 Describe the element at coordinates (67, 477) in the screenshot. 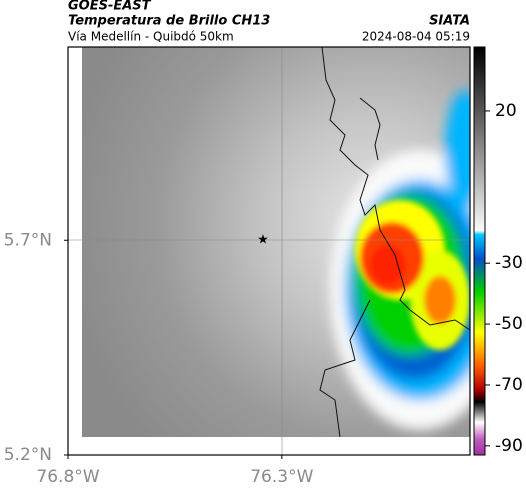

I see `lon-tick-label: 76.8°W` at that location.